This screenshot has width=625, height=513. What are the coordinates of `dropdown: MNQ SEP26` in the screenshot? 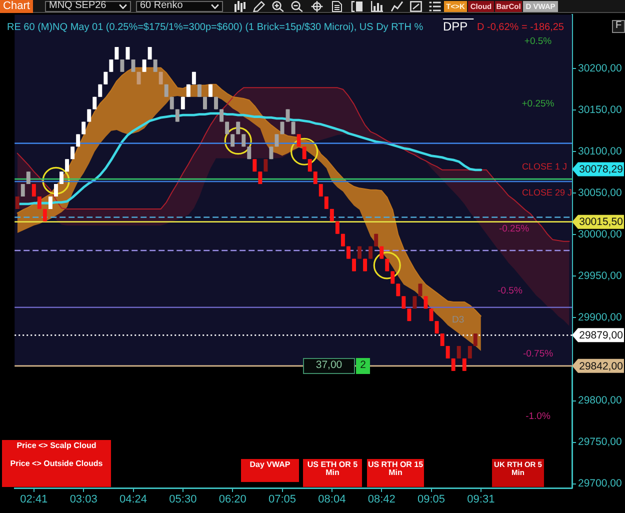 It's located at (88, 6).